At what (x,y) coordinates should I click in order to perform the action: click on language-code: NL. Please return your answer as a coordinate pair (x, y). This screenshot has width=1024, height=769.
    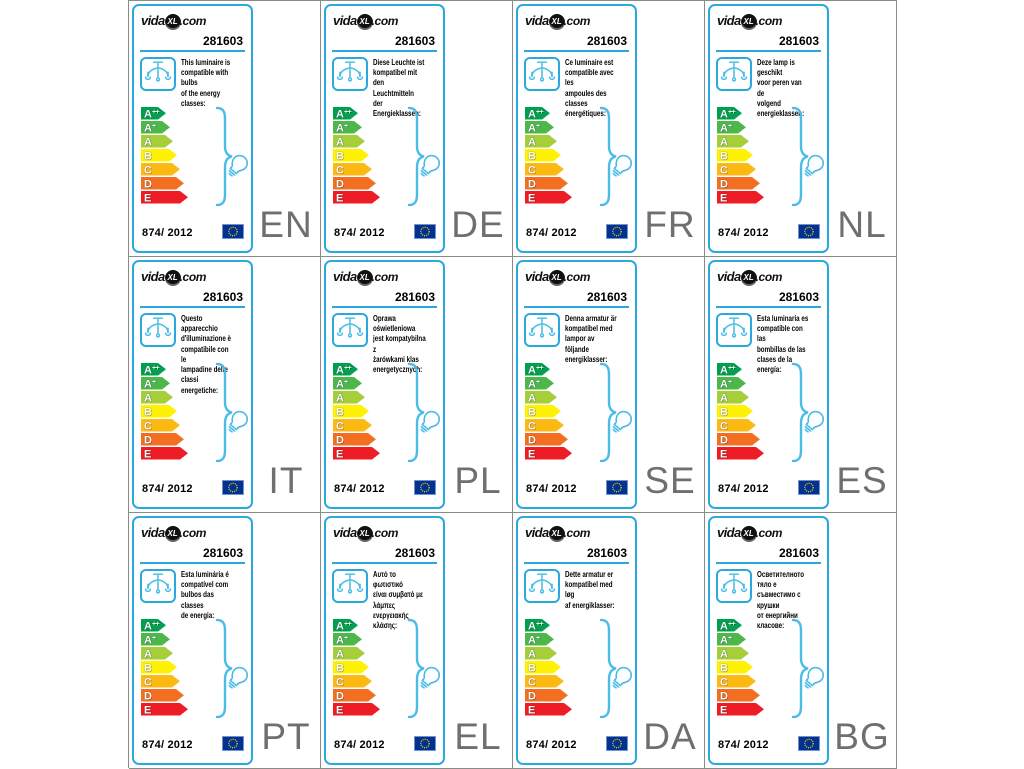
    Looking at the image, I should click on (862, 224).